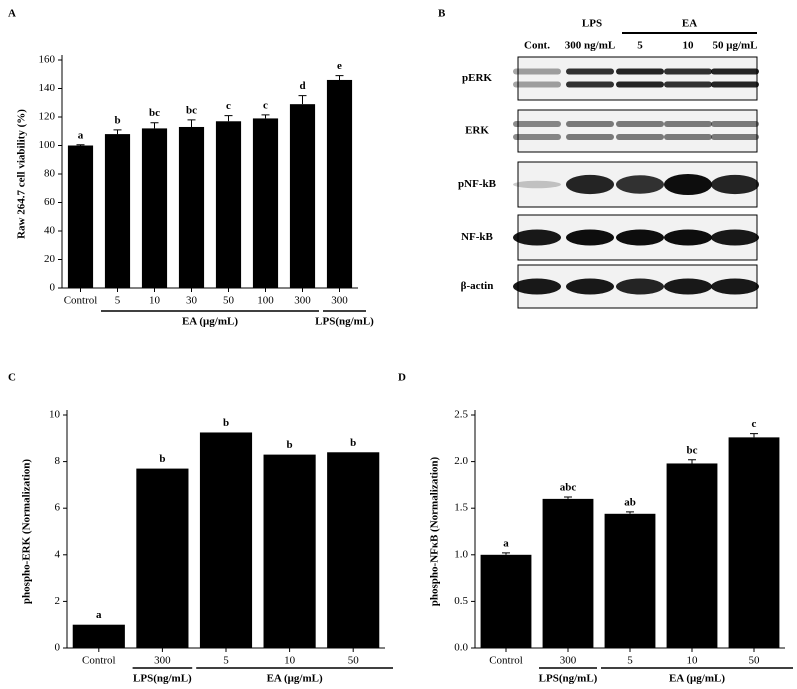  What do you see at coordinates (47, 117) in the screenshot?
I see `y-tick-label: 120` at bounding box center [47, 117].